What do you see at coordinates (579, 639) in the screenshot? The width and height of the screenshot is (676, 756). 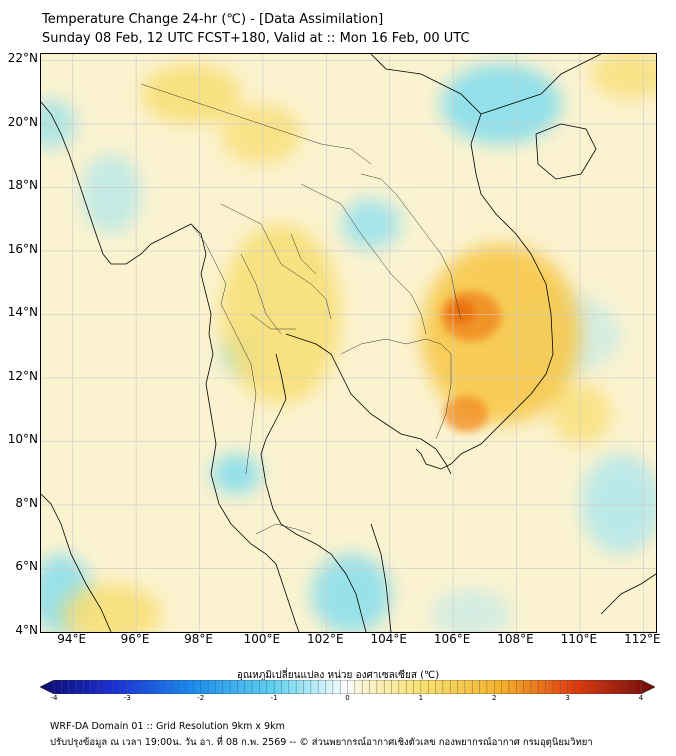 I see `lon-label: 110°E` at bounding box center [579, 639].